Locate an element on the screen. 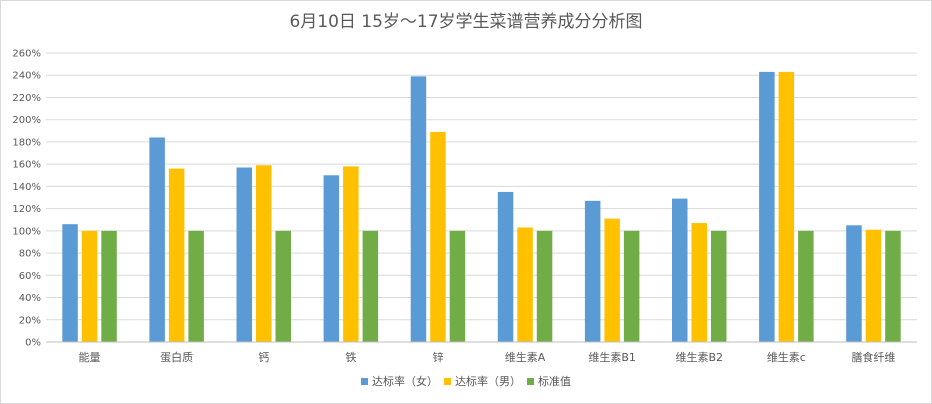 This screenshot has width=932, height=404. x-category-label: 维生素B2 is located at coordinates (699, 357).